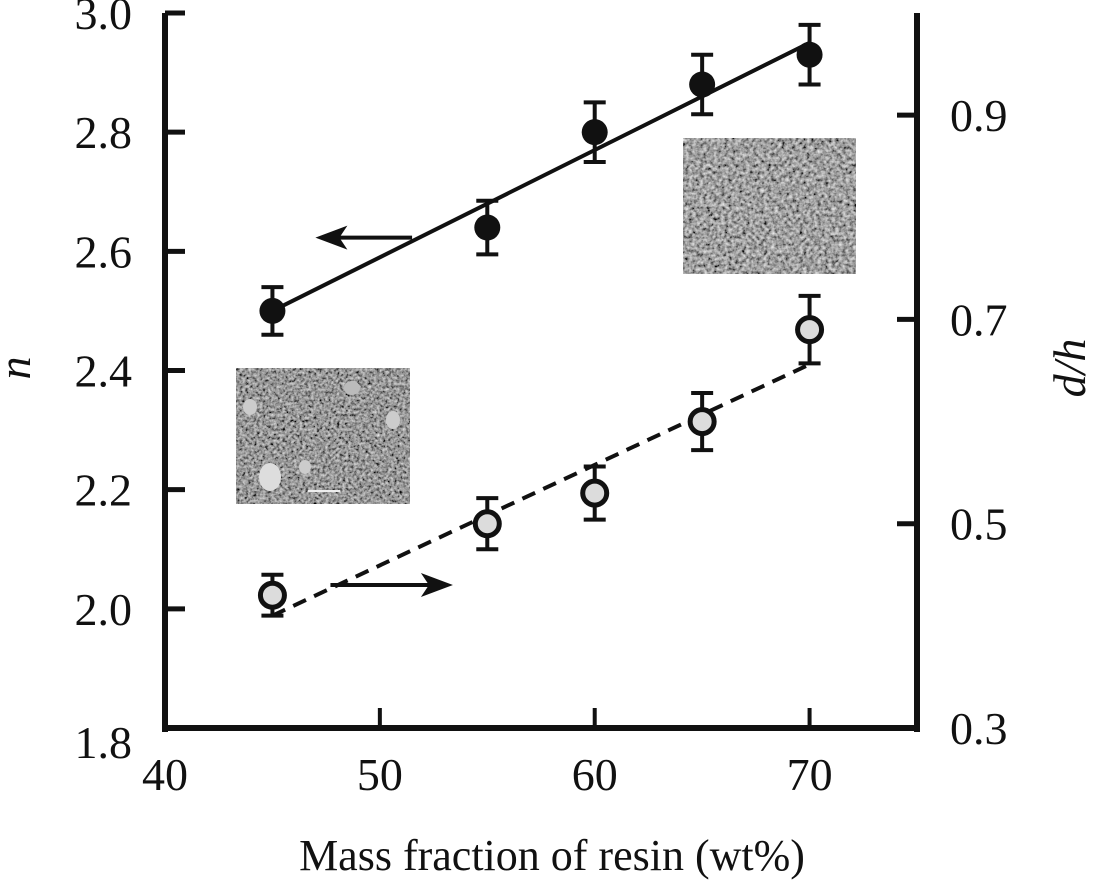 The width and height of the screenshot is (1103, 886). Describe the element at coordinates (436, 585) in the screenshot. I see `arrow-right-icon` at that location.